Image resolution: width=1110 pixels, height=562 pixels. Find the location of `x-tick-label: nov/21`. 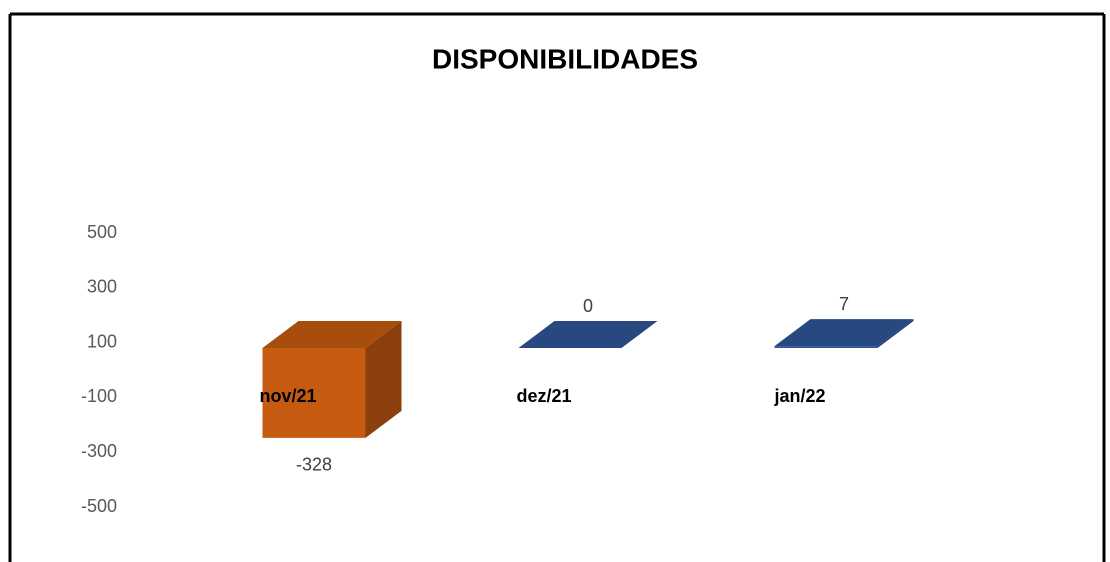

x-tick-label: nov/21 is located at coordinates (287, 396).